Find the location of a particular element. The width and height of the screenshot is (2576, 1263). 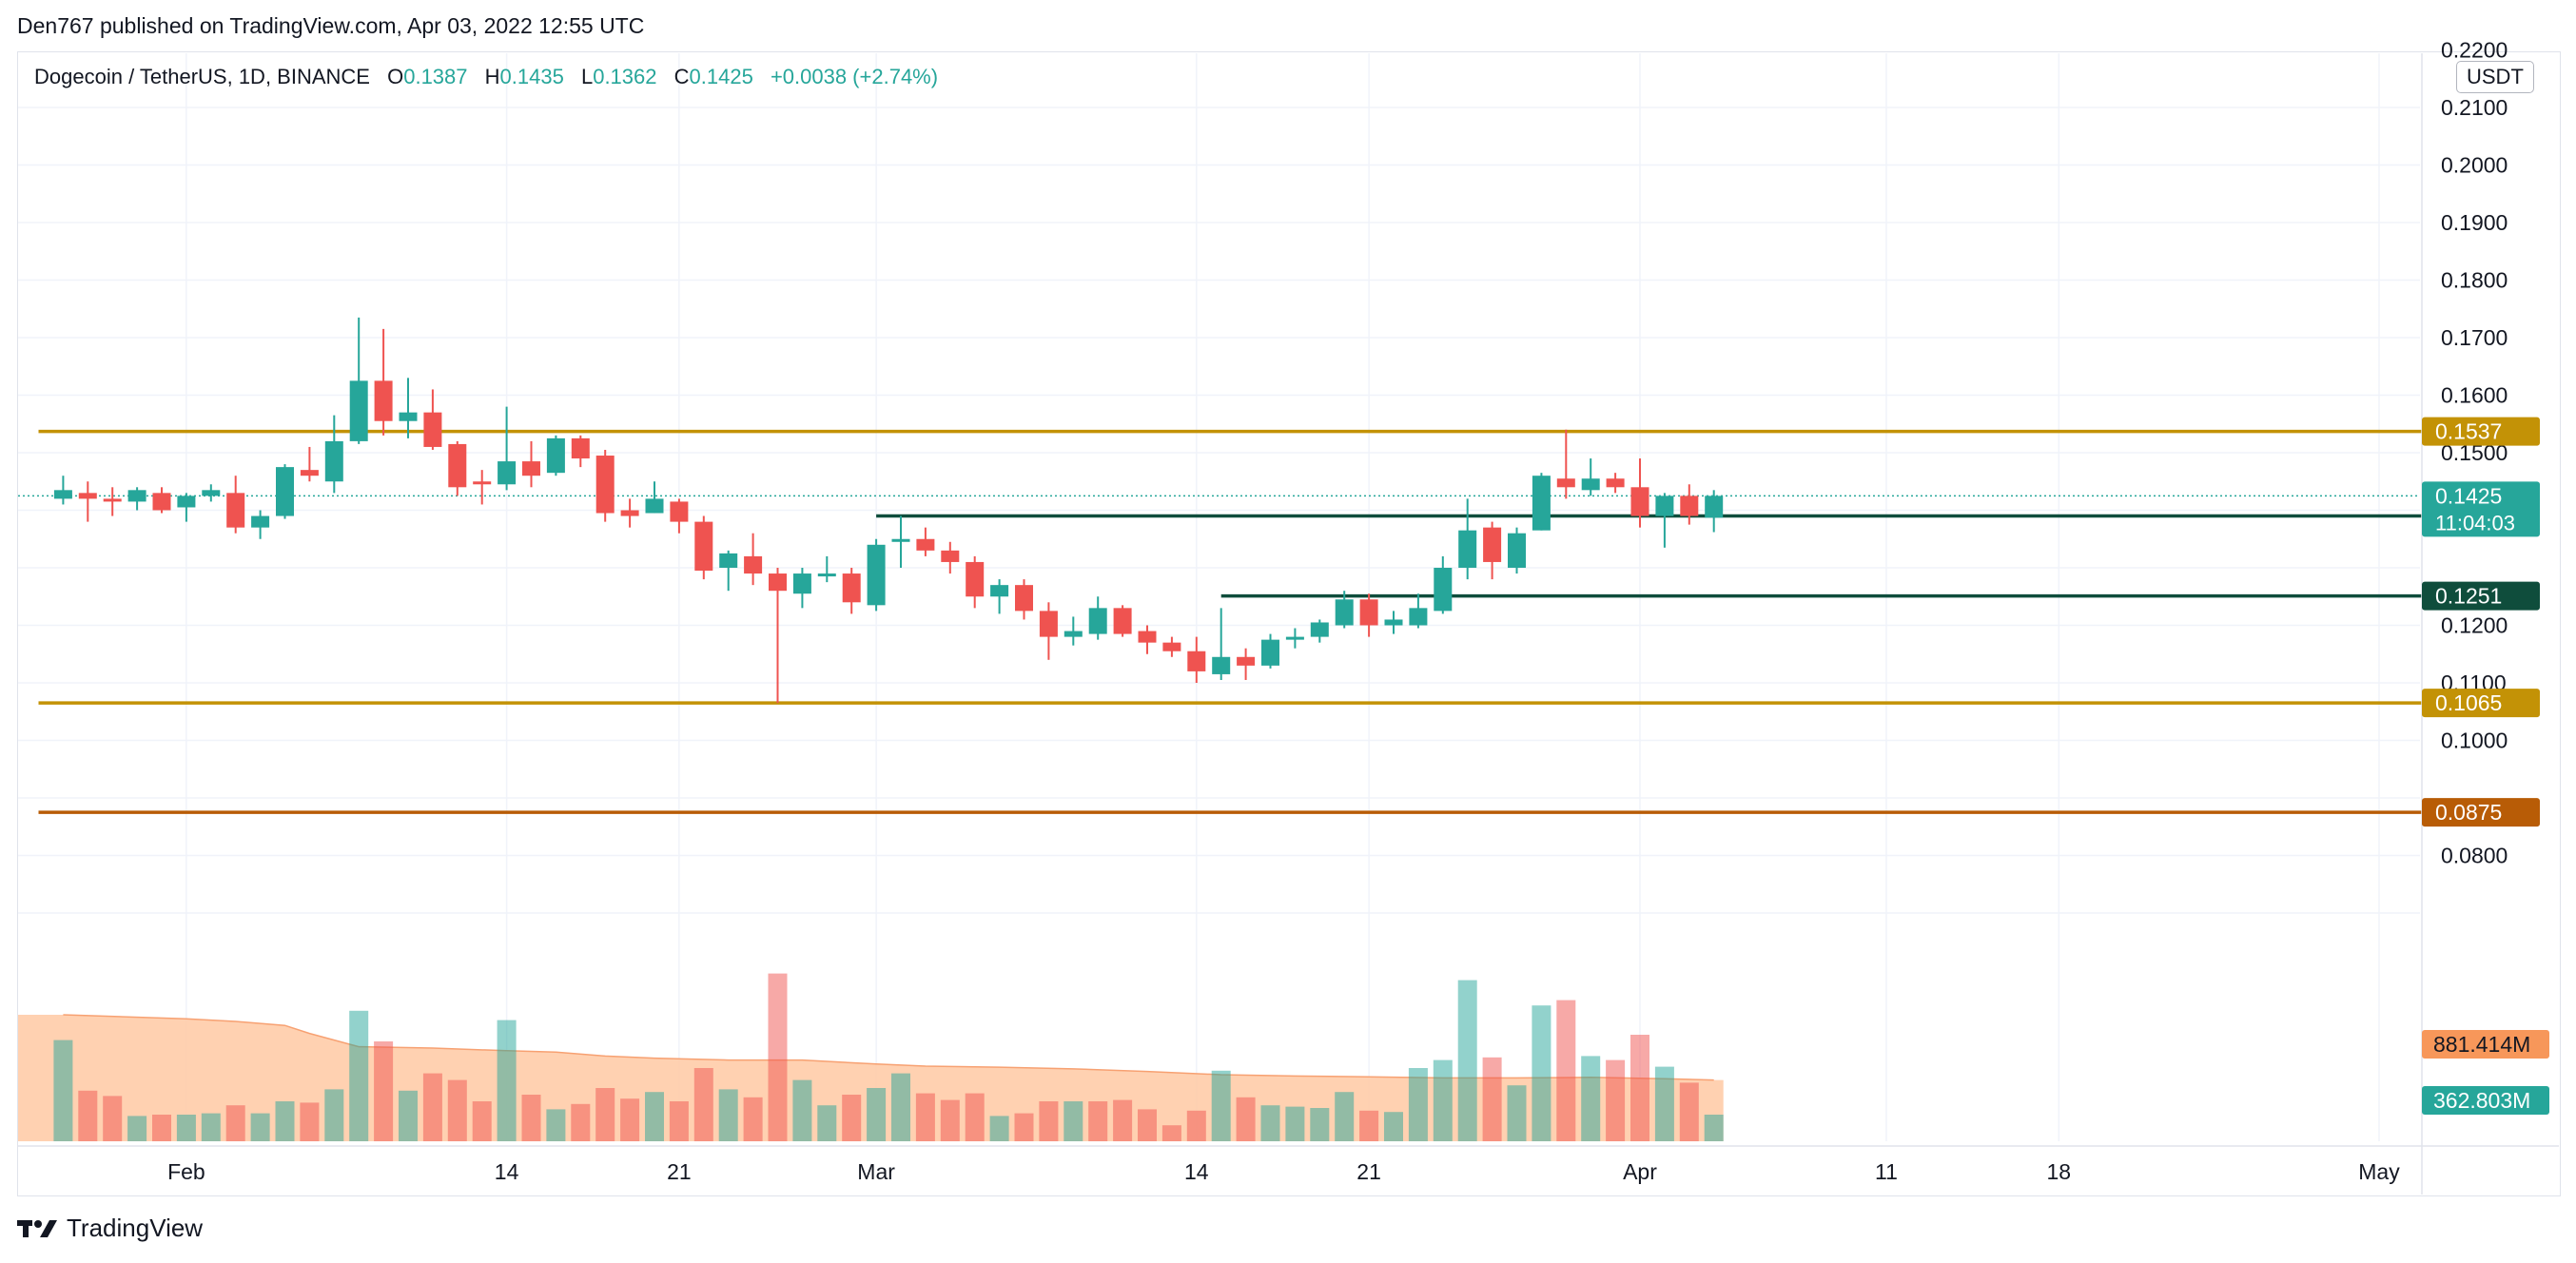

price-tag-deep-support: 0.0875 is located at coordinates (2481, 812).